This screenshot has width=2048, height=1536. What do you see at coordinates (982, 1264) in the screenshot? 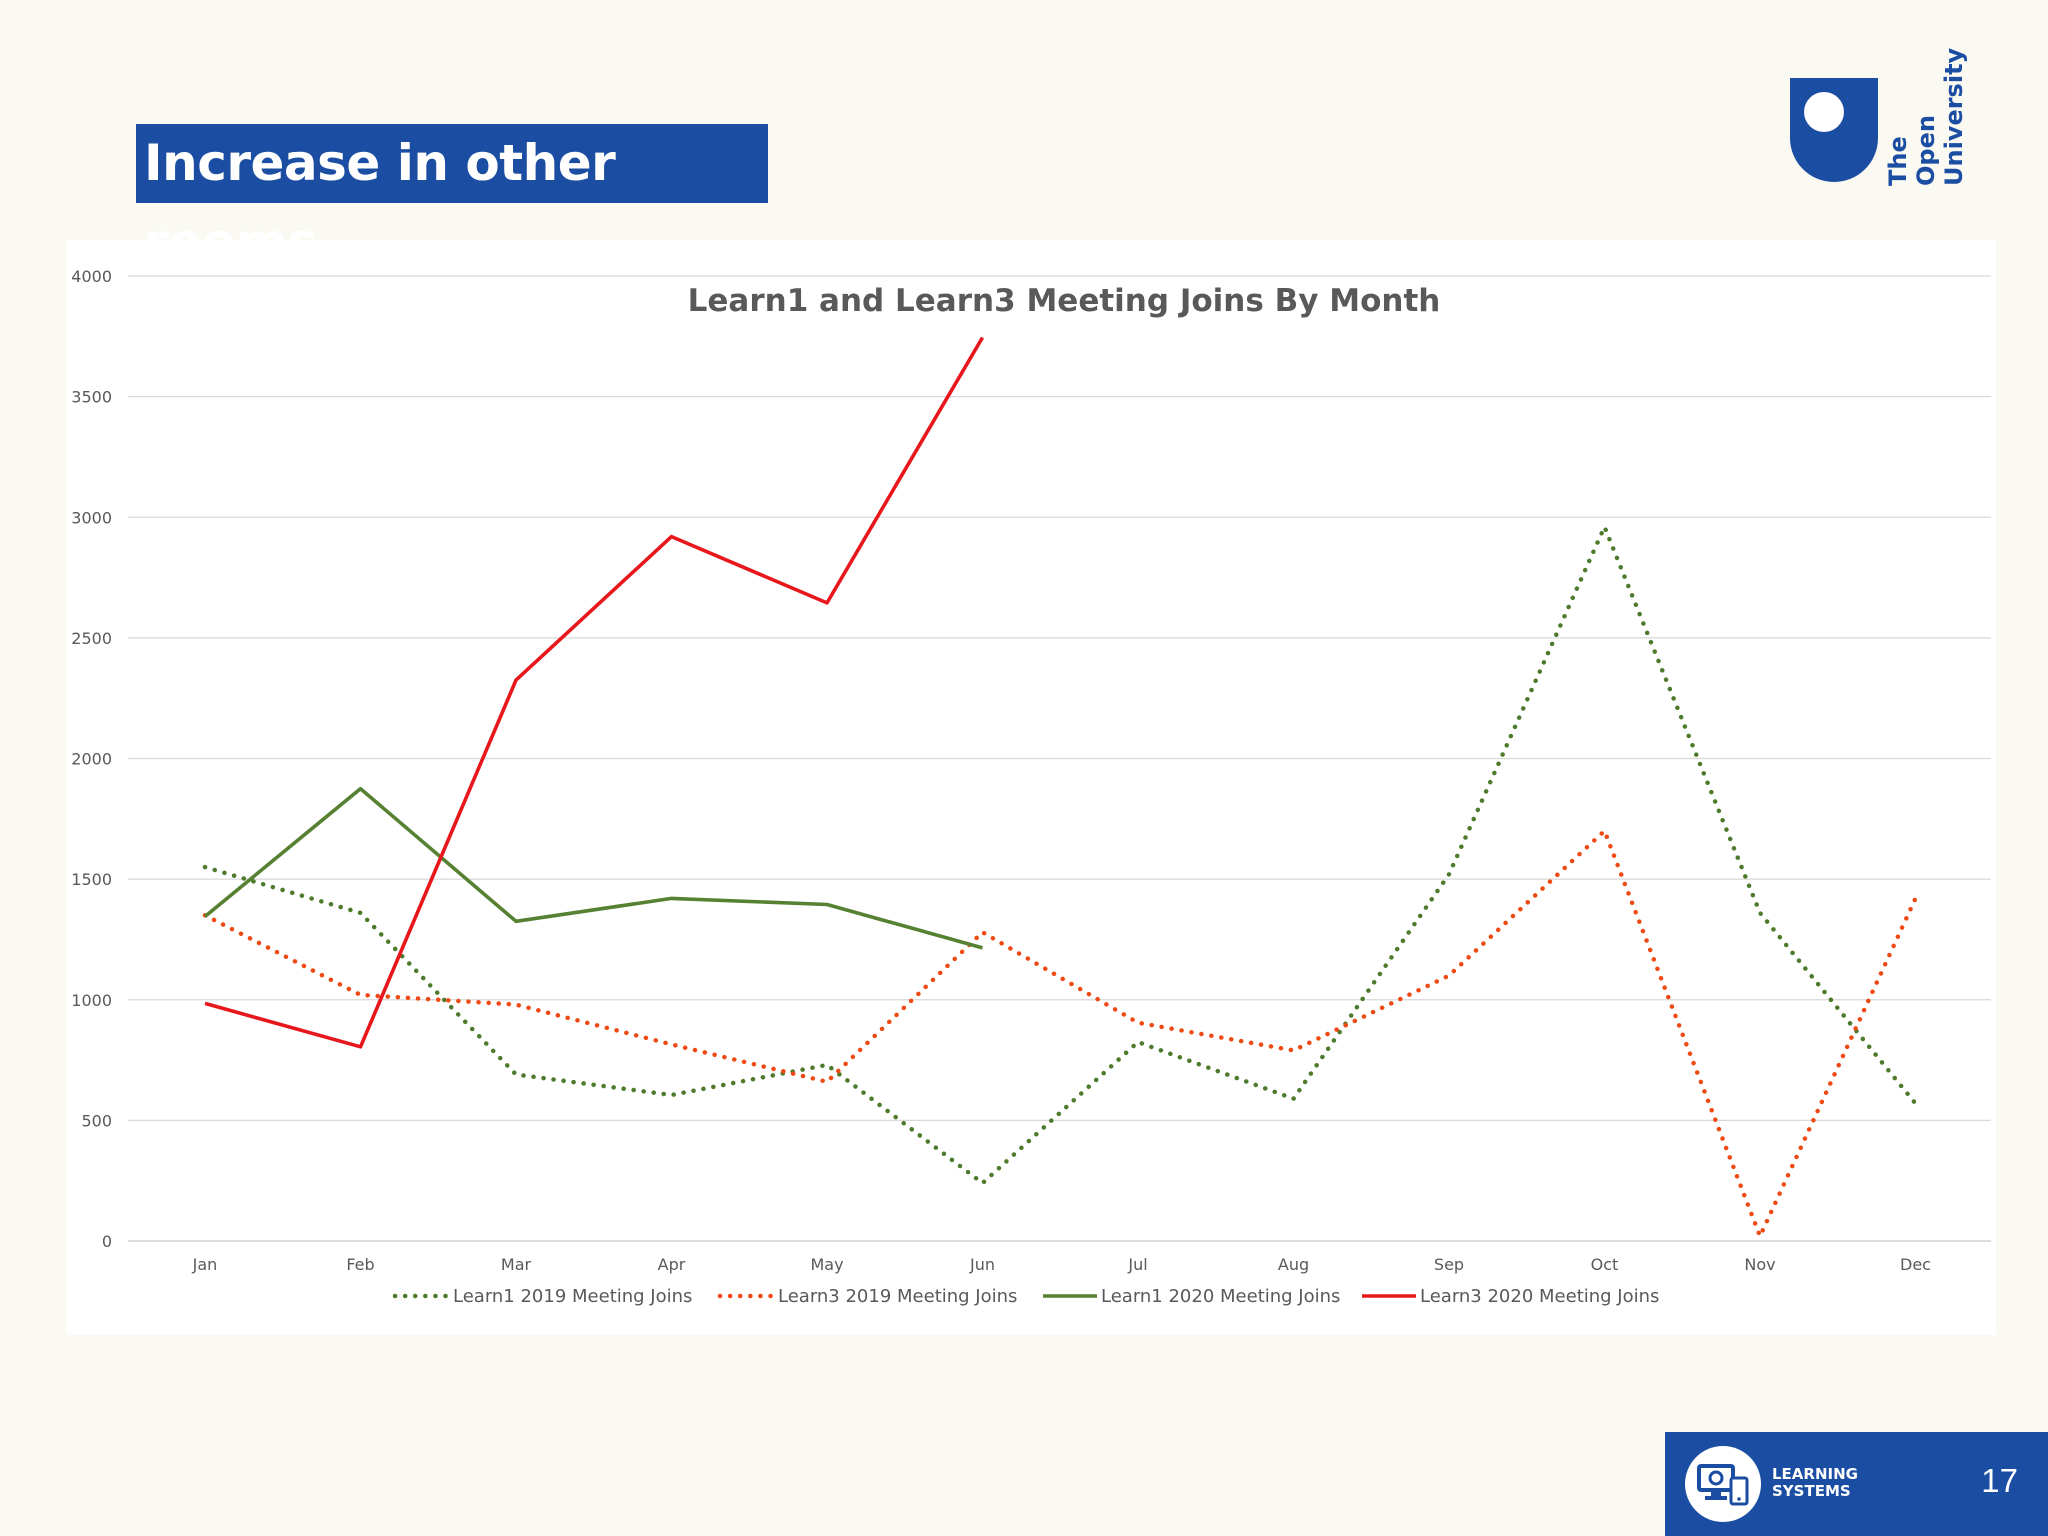
I see `x-tick-label-jun: Jun` at bounding box center [982, 1264].